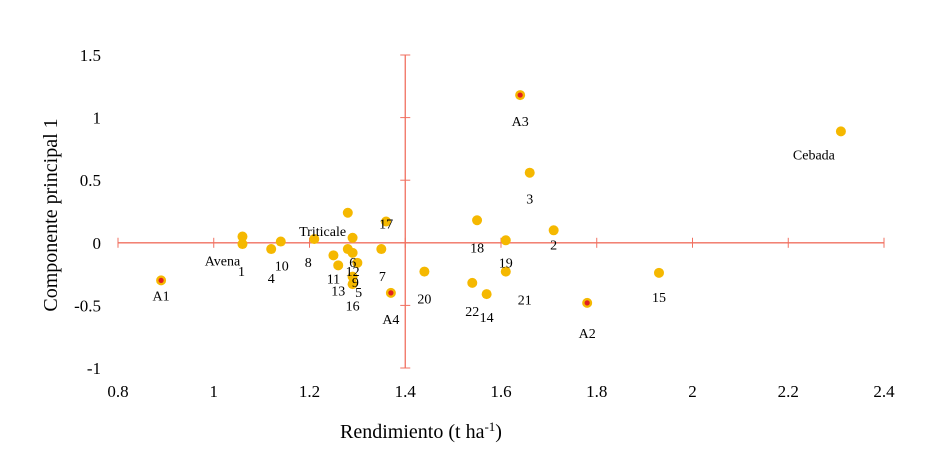 The image size is (926, 454). What do you see at coordinates (97, 118) in the screenshot?
I see `y-tick-label: 1` at bounding box center [97, 118].